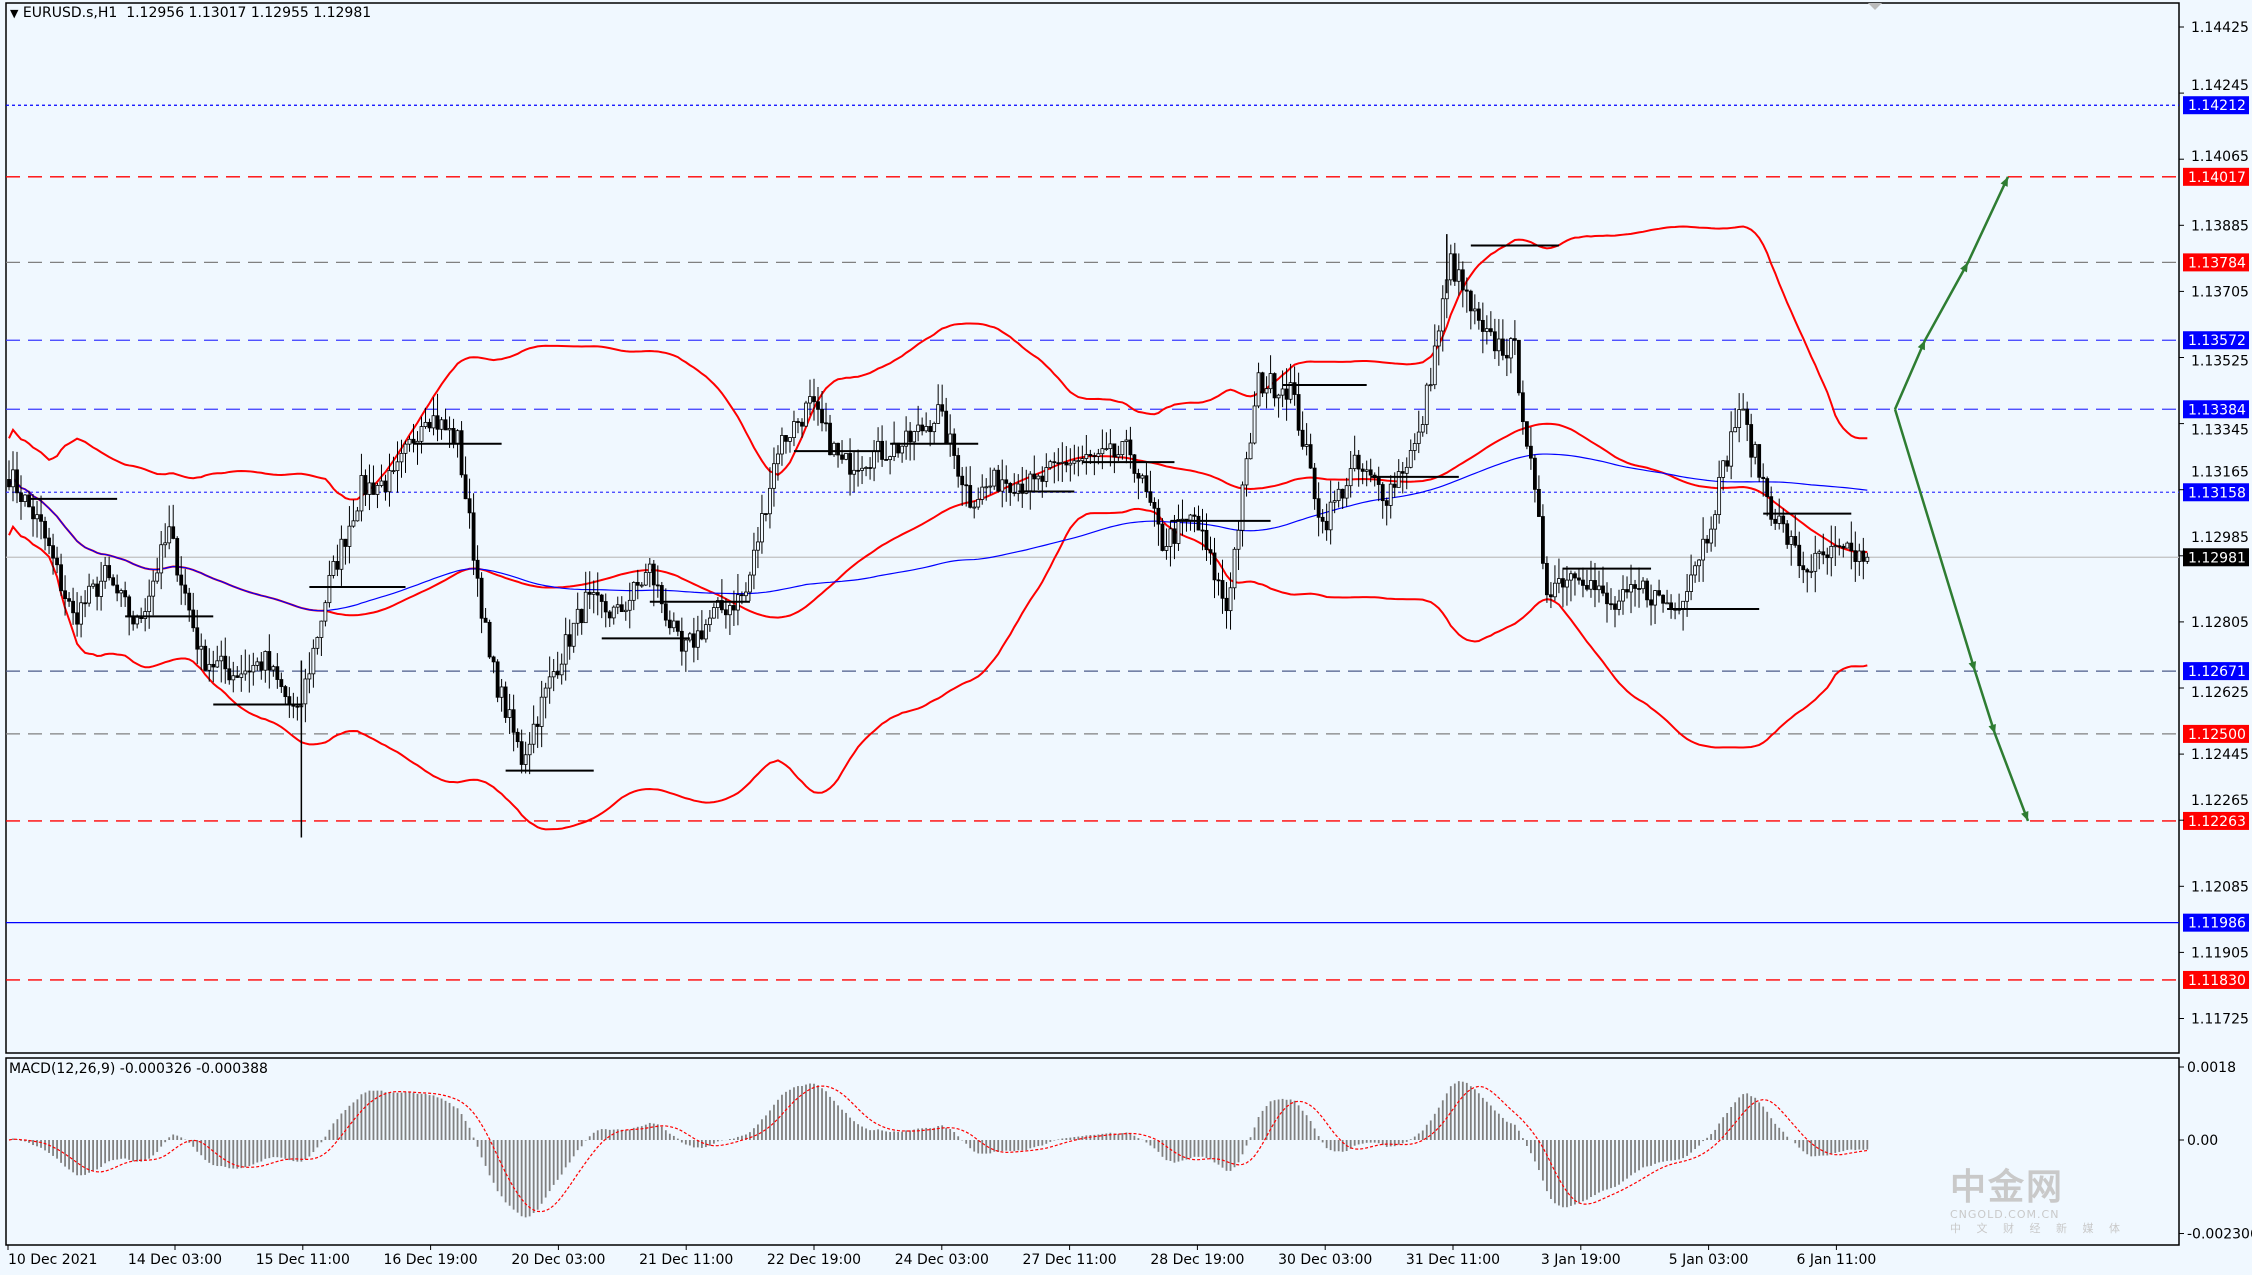 The height and width of the screenshot is (1275, 2252). I want to click on time-axis-label: 3 Jan 19:00, so click(1581, 1260).